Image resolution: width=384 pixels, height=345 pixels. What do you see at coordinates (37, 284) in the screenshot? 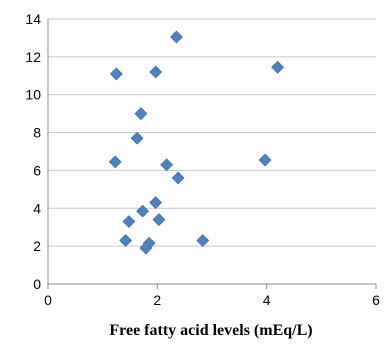
I see `y-tick-label: 0` at bounding box center [37, 284].